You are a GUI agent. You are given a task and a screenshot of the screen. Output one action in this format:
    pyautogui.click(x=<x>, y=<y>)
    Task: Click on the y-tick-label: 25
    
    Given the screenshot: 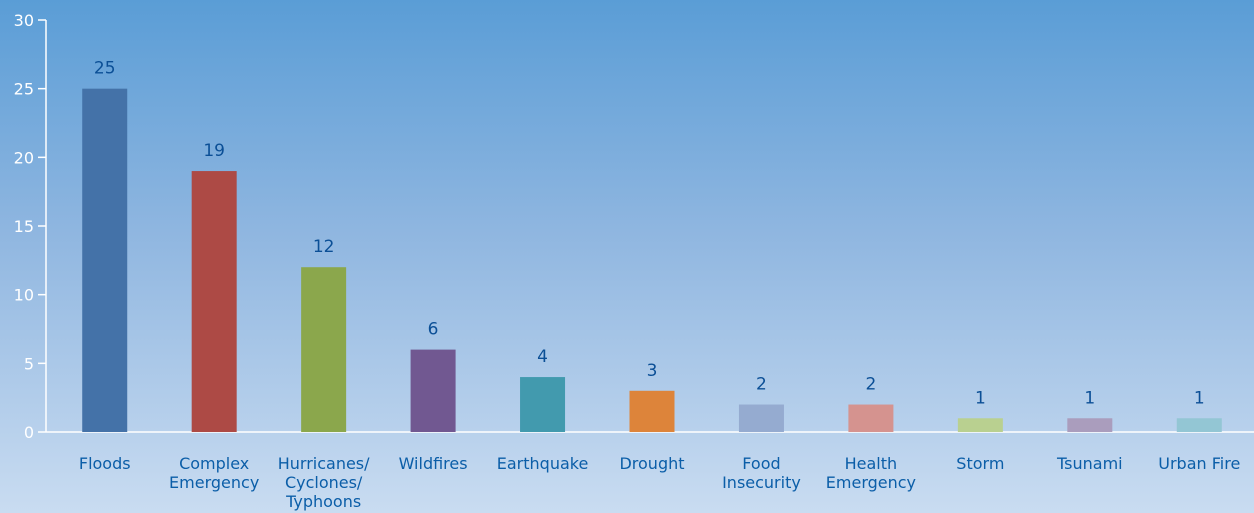 What is the action you would take?
    pyautogui.click(x=24, y=89)
    